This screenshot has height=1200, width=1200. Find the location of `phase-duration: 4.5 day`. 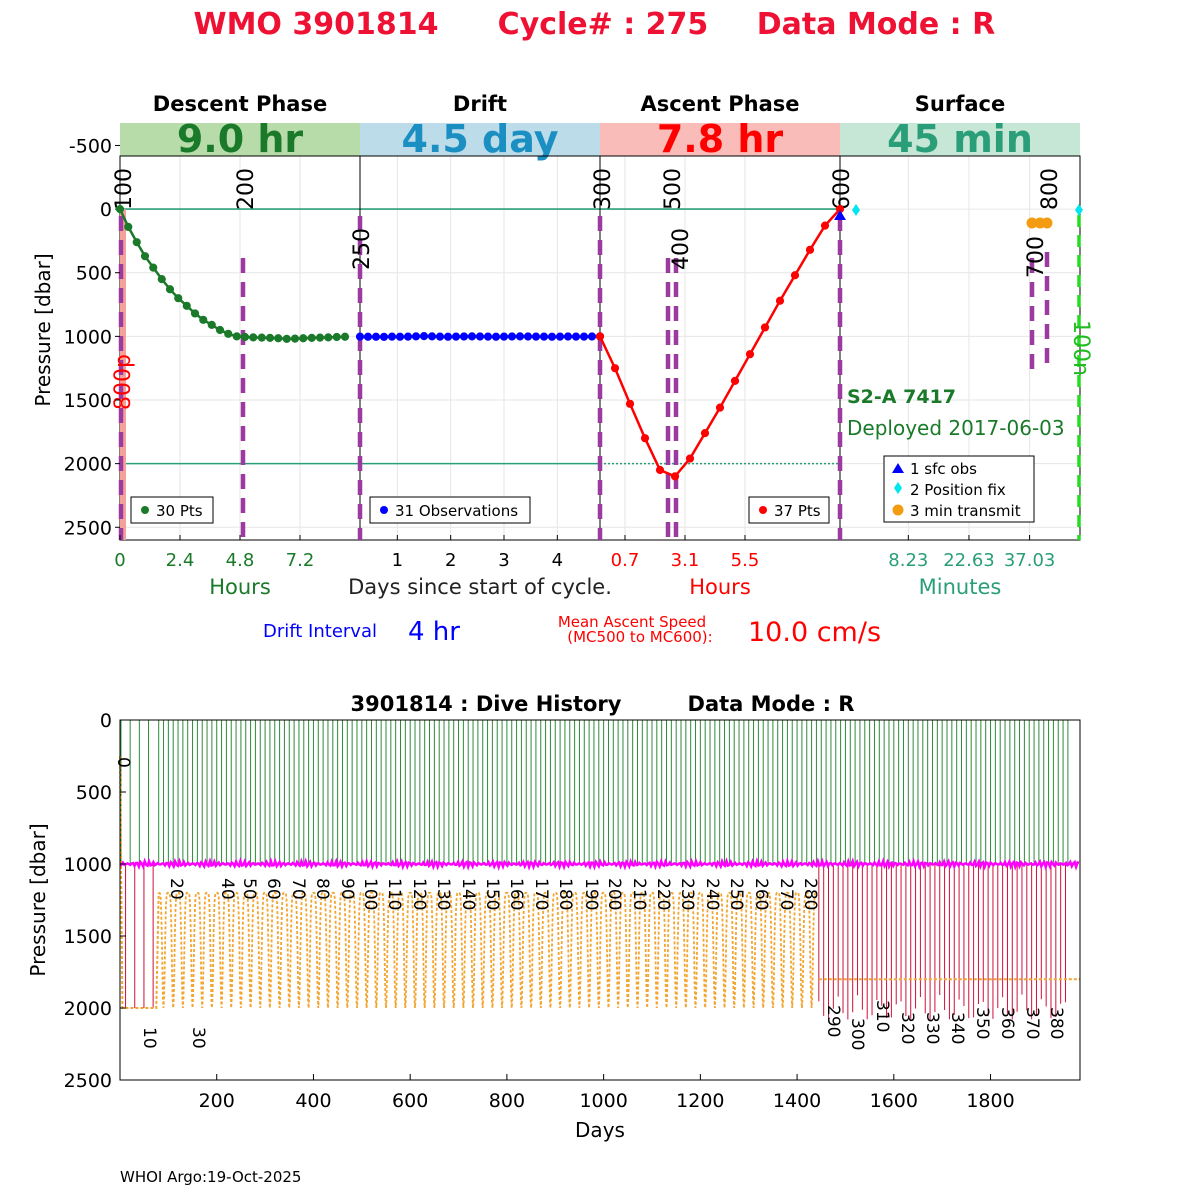

phase-duration: 4.5 day is located at coordinates (480, 139).